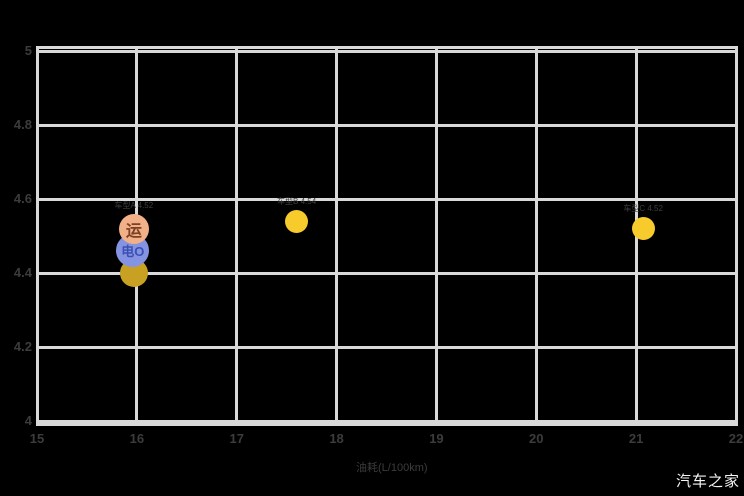  What do you see at coordinates (336, 438) in the screenshot?
I see `x-tick-label: 18` at bounding box center [336, 438].